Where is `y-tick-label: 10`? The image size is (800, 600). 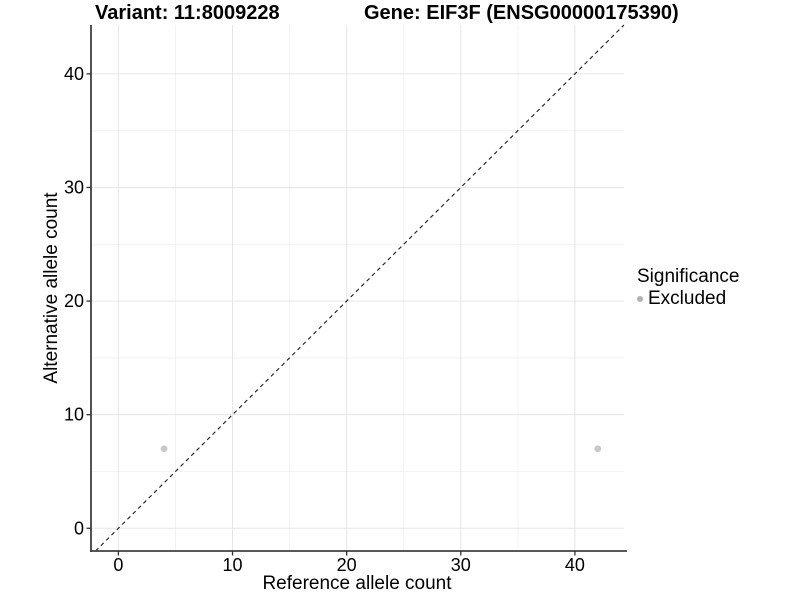 y-tick-label: 10 is located at coordinates (74, 415).